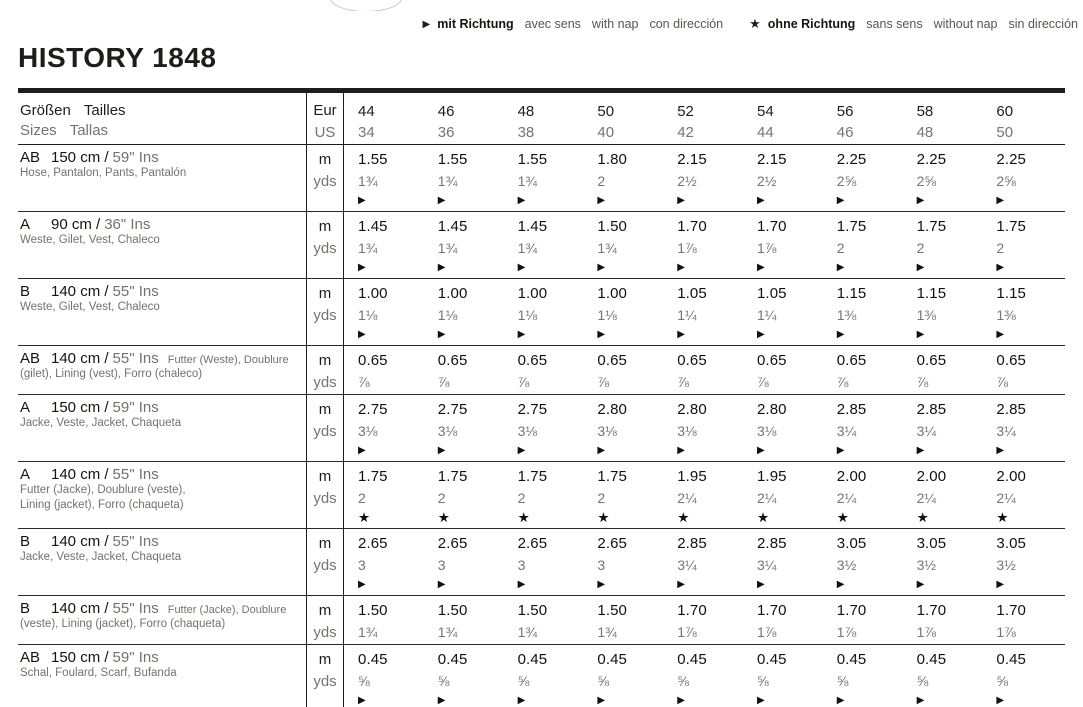  Describe the element at coordinates (687, 431) in the screenshot. I see `yards-value: 3⅛` at that location.